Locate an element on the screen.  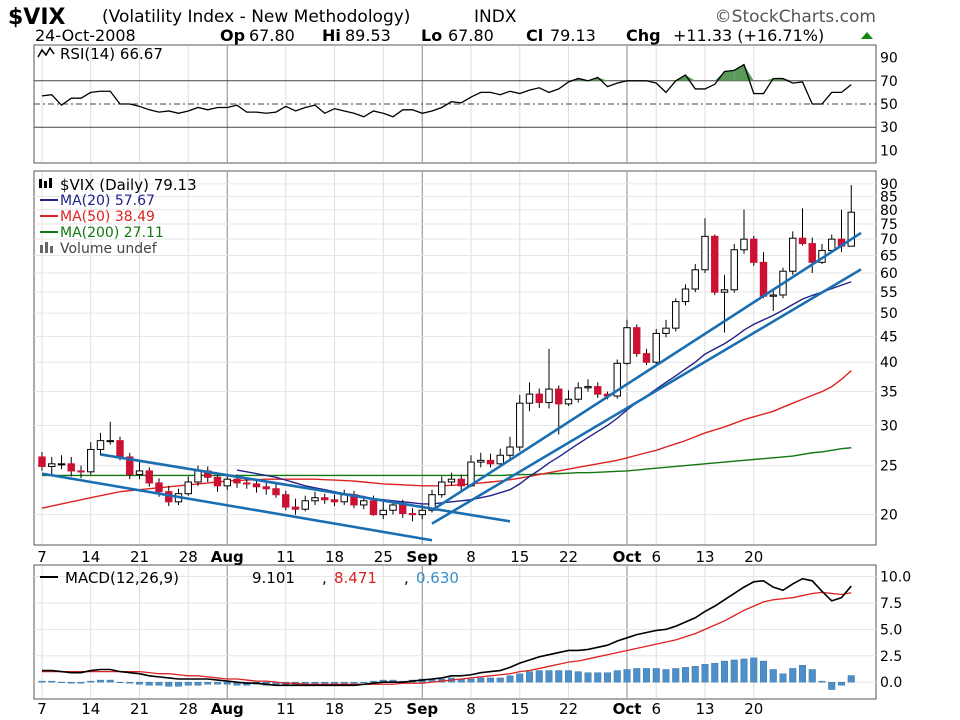
exchange-label: INDX is located at coordinates (495, 17).